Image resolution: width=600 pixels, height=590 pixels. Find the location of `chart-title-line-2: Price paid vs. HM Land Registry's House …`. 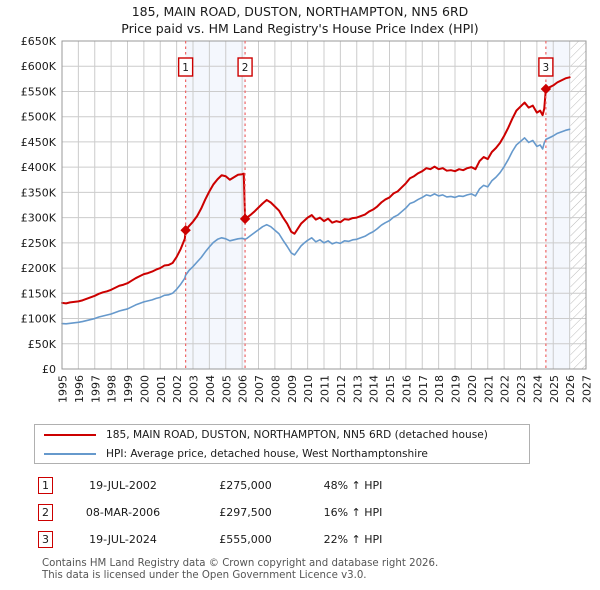

chart-title-line-2: Price paid vs. HM Land Registry's House … is located at coordinates (300, 28).